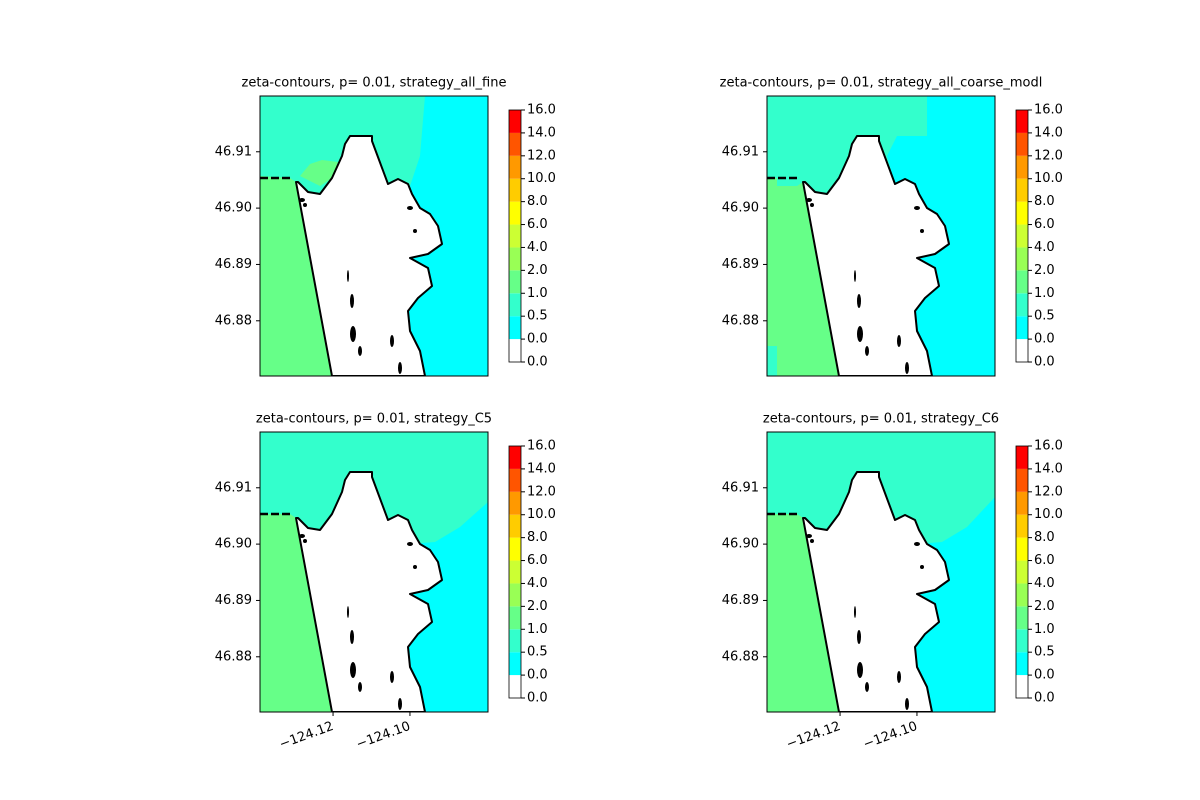 The height and width of the screenshot is (800, 1200). What do you see at coordinates (537, 224) in the screenshot?
I see `colorbar-tick-label: 6.0` at bounding box center [537, 224].